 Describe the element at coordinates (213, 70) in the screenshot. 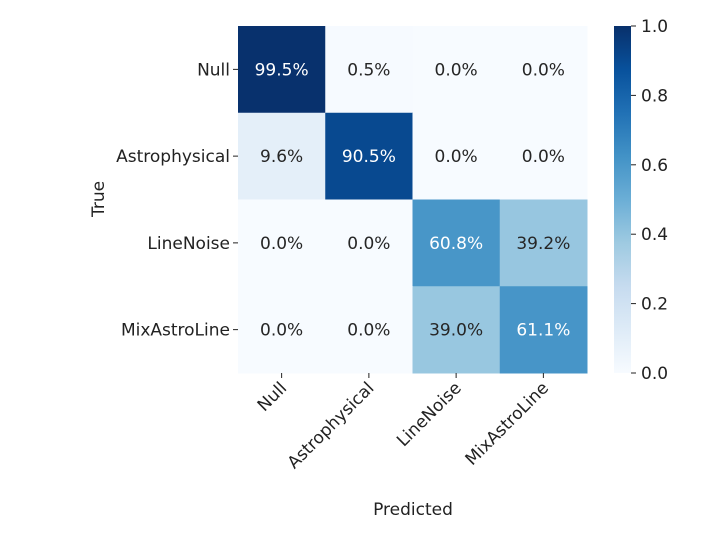

I see `y-tick-label: Null` at that location.